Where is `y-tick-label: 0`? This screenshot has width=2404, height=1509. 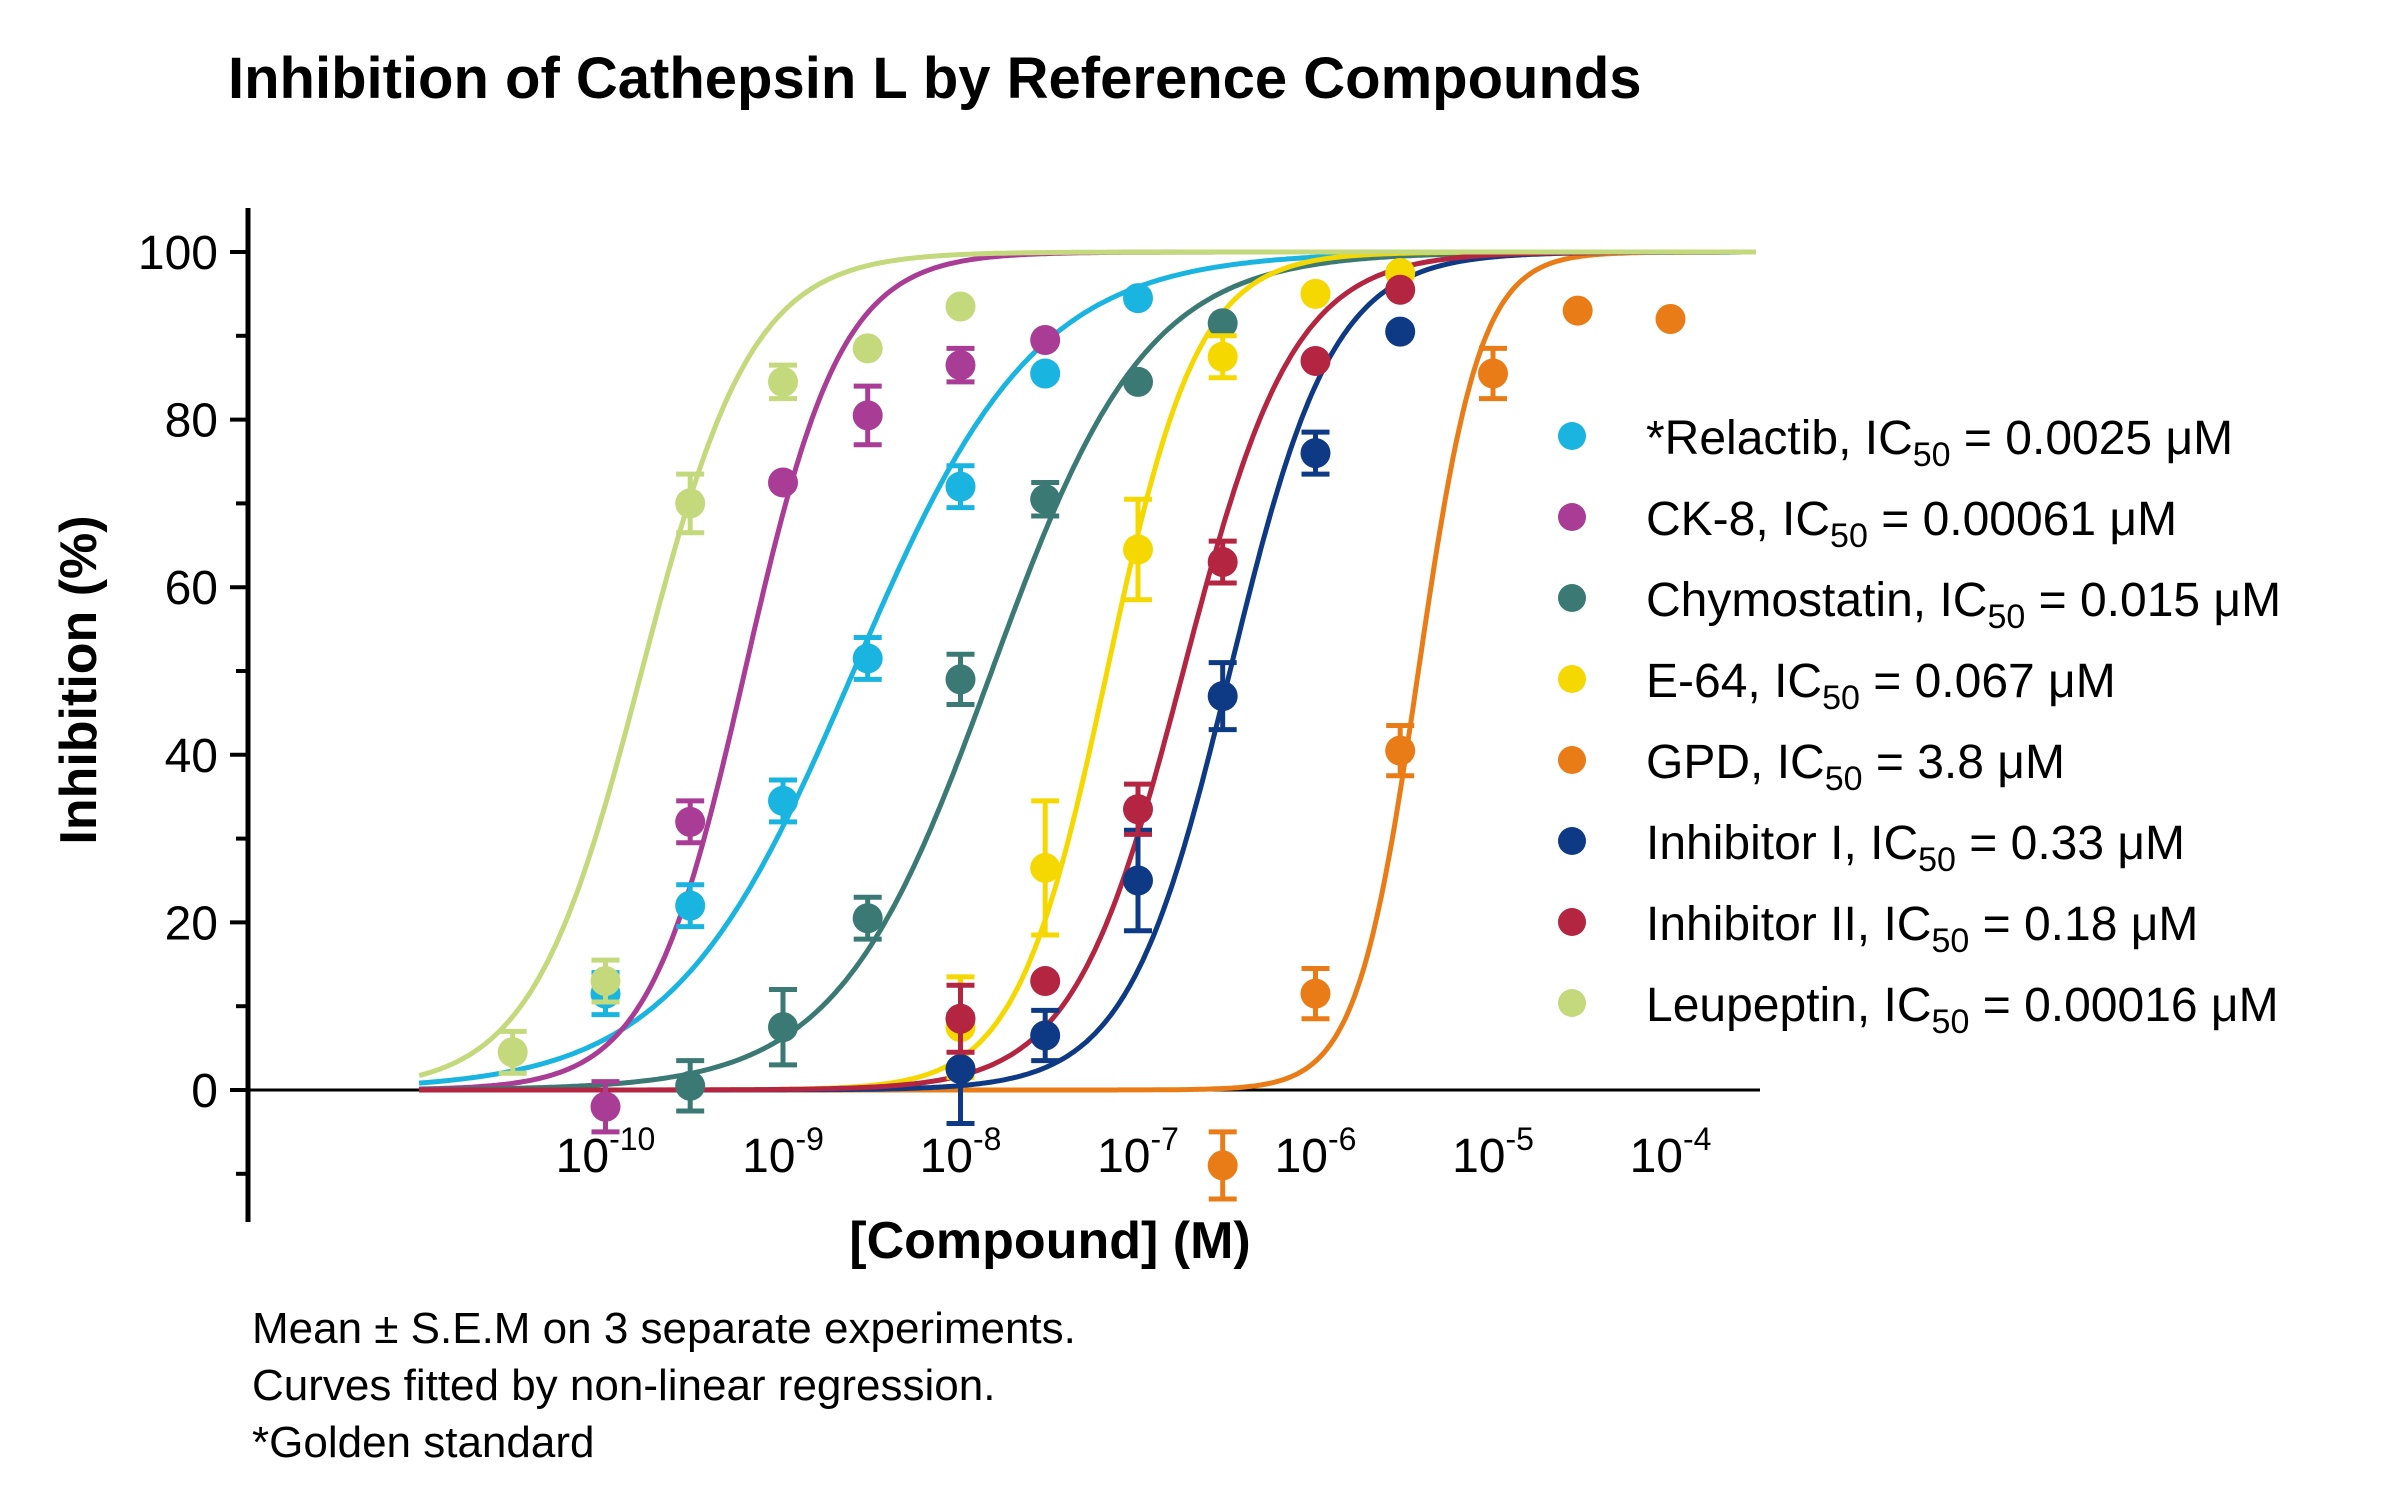
y-tick-label: 0 is located at coordinates (204, 1091).